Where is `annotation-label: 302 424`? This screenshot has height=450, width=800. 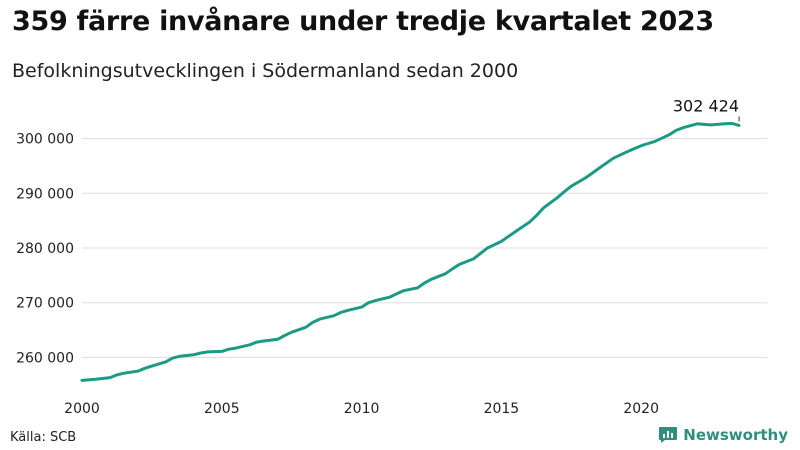 annotation-label: 302 424 is located at coordinates (706, 105).